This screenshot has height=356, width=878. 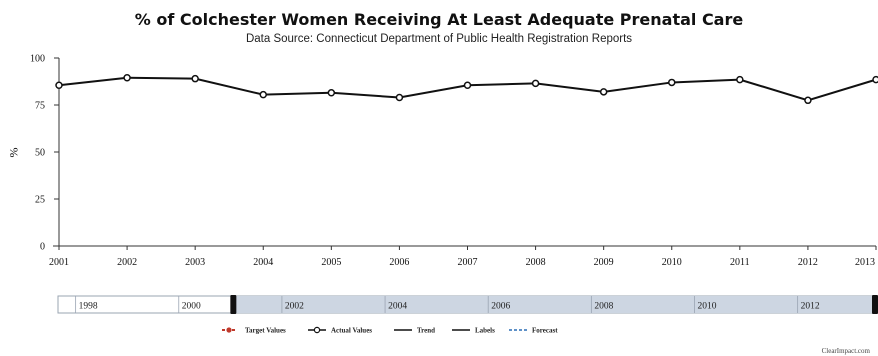 I want to click on x-tick-label: 2013, so click(x=865, y=262).